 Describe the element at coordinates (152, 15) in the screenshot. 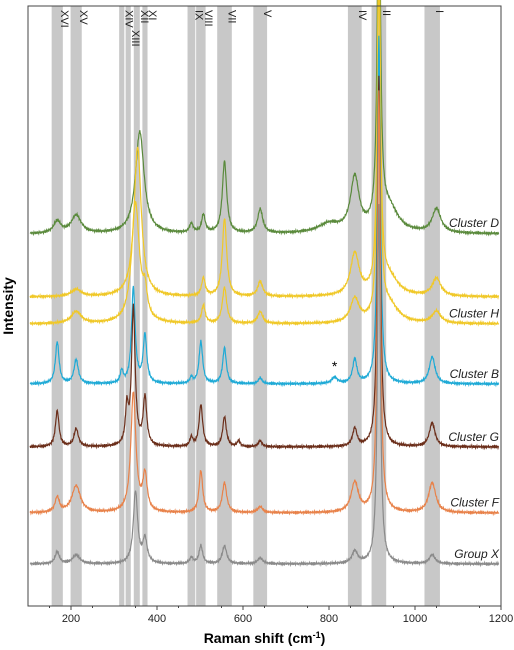

I see `band-label-xi: XI` at that location.